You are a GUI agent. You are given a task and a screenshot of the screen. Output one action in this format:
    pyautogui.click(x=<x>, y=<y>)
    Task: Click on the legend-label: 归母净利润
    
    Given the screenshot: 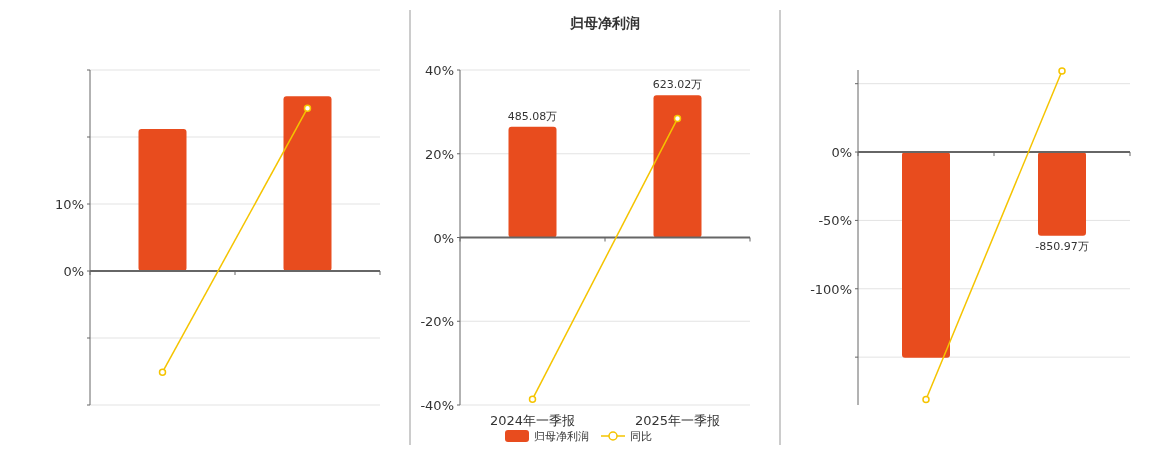 What is the action you would take?
    pyautogui.click(x=561, y=436)
    